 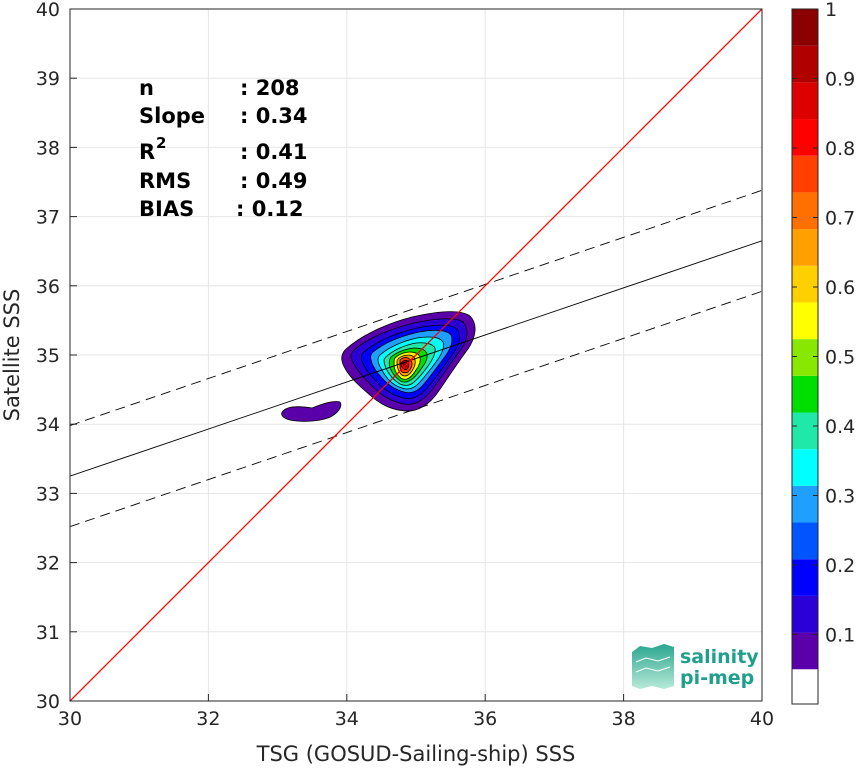 What do you see at coordinates (165, 181) in the screenshot?
I see `stat-rms-label: RMS` at bounding box center [165, 181].